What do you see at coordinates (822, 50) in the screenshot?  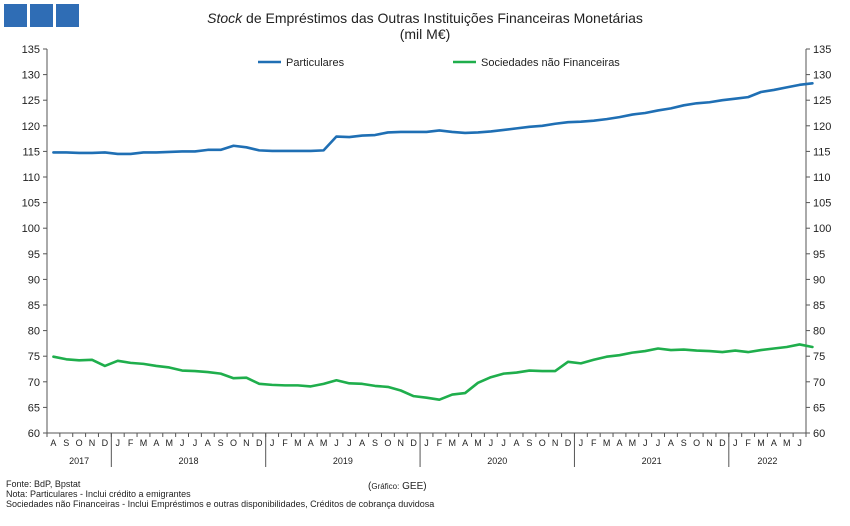 I see `y-tick-label-right: 135` at bounding box center [822, 50].